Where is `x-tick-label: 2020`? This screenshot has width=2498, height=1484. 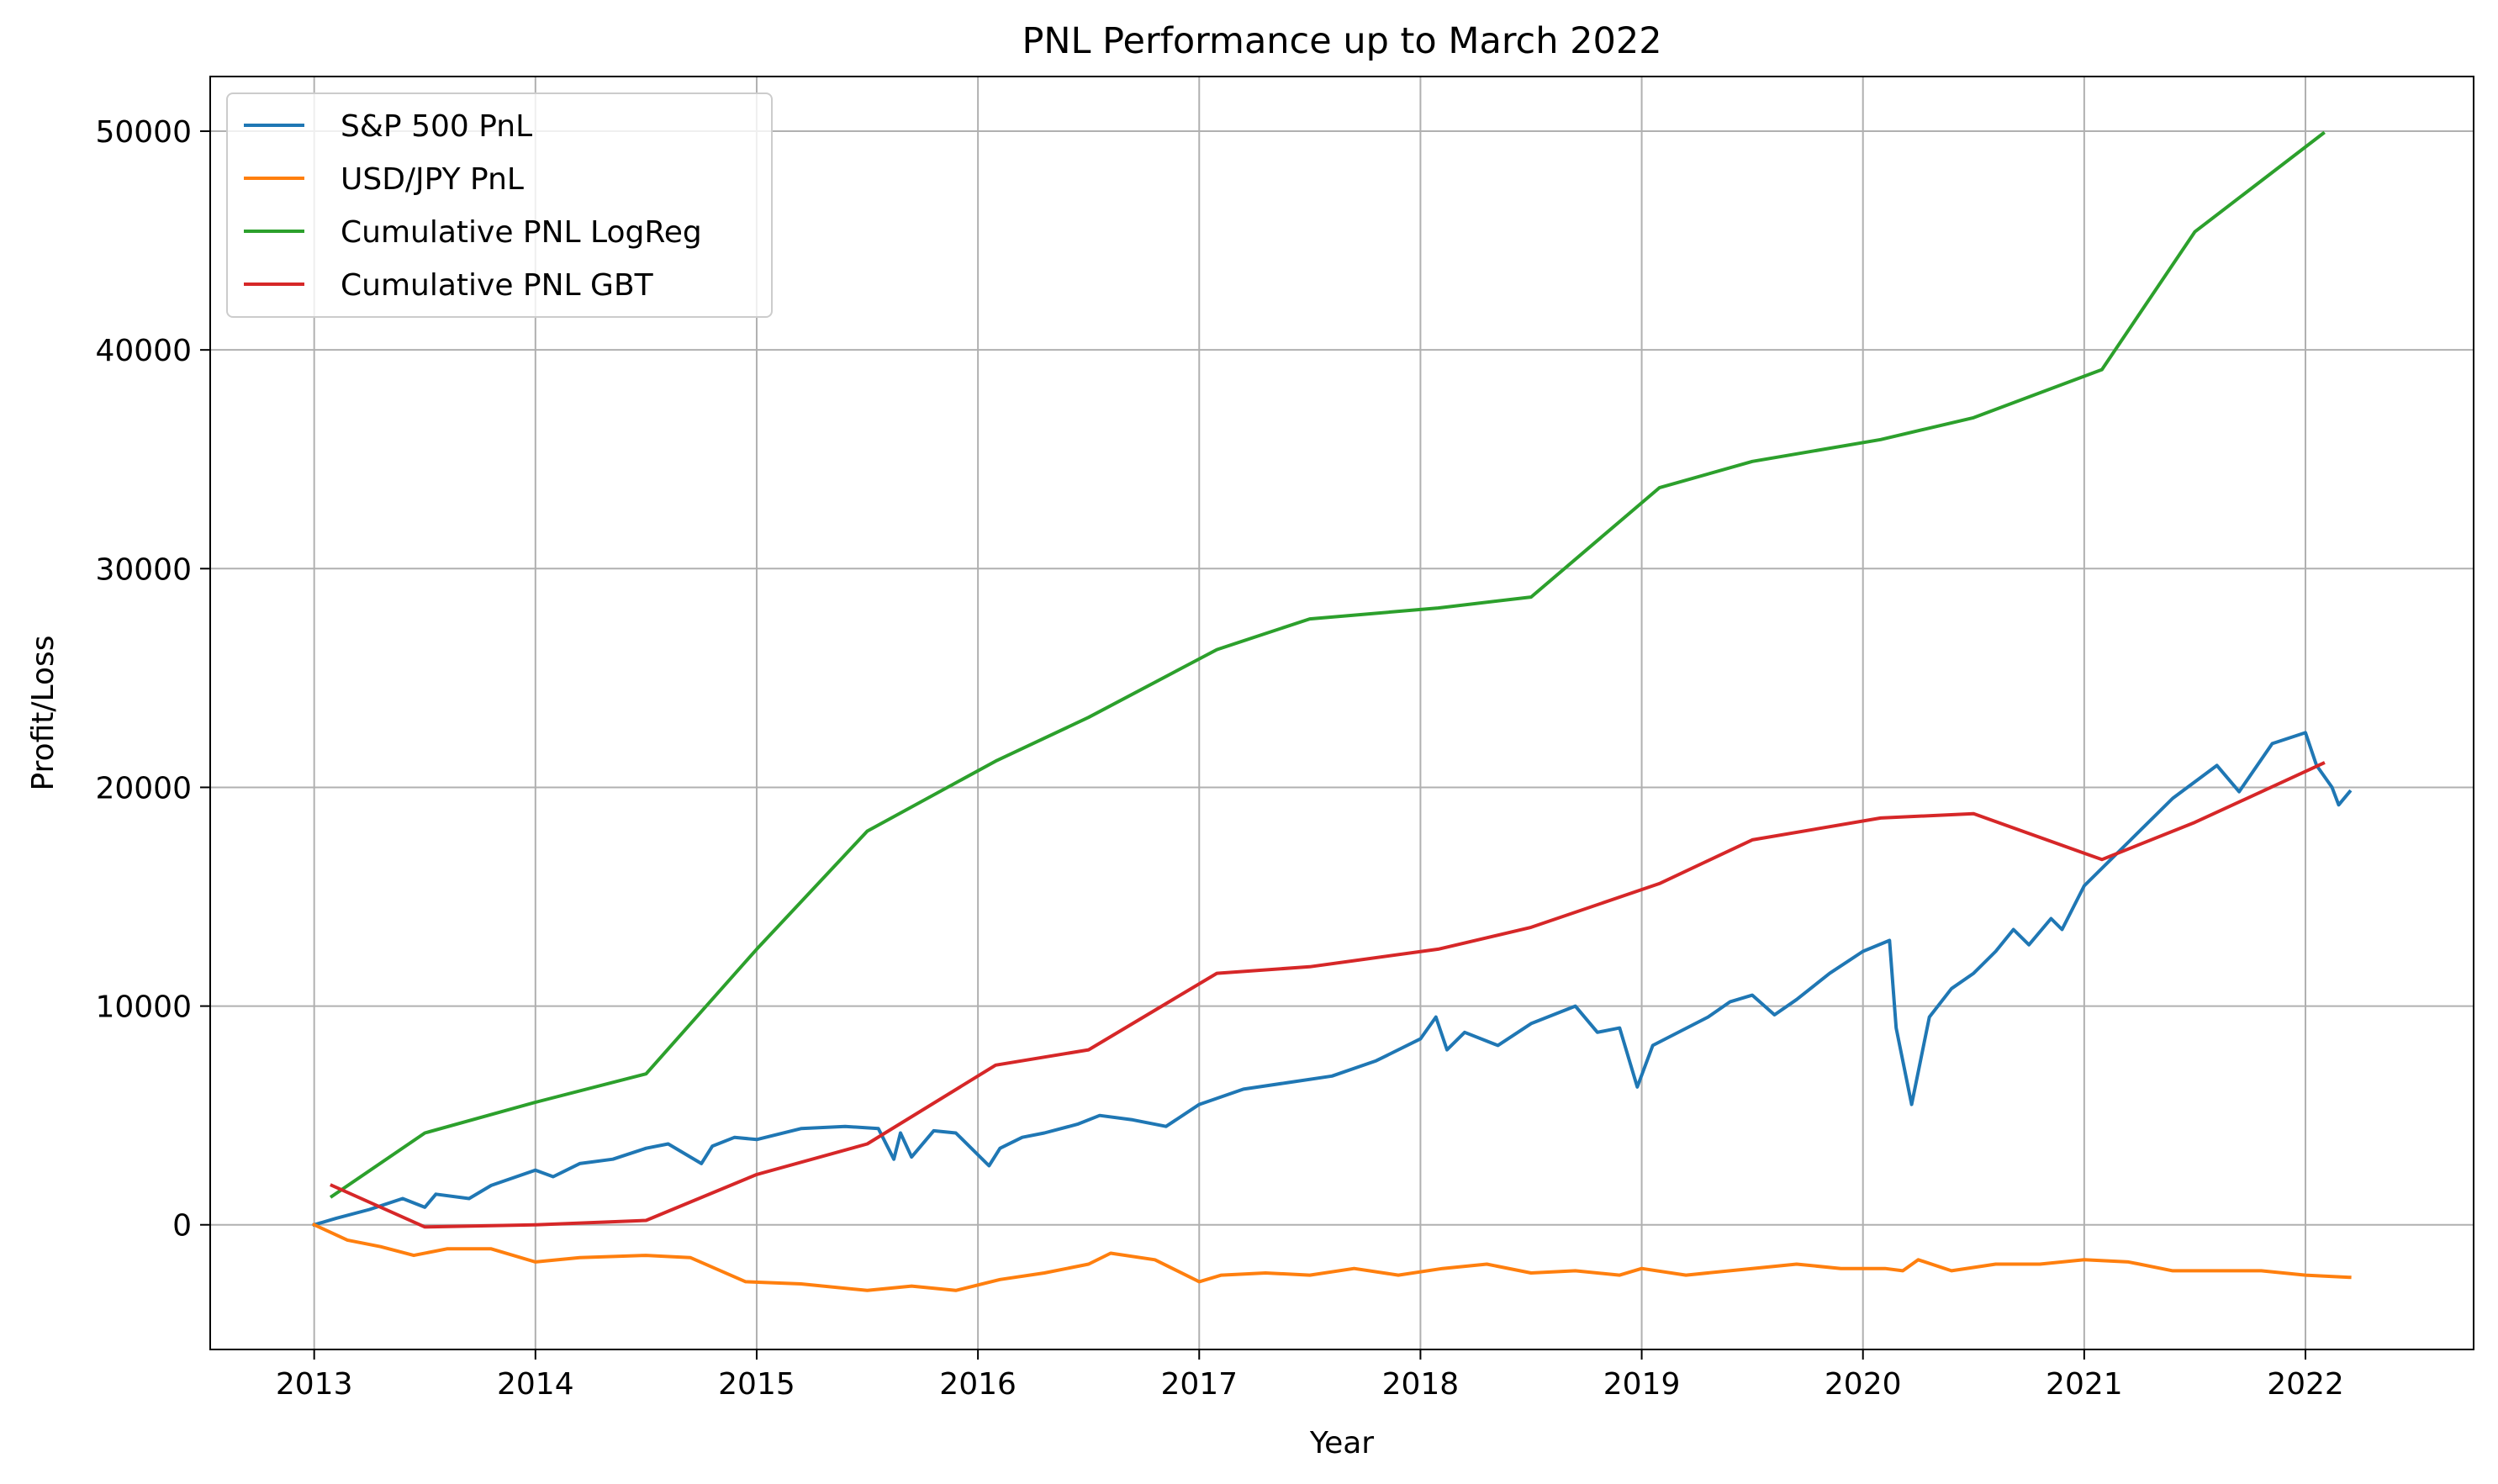 x-tick-label: 2020 is located at coordinates (1863, 1384).